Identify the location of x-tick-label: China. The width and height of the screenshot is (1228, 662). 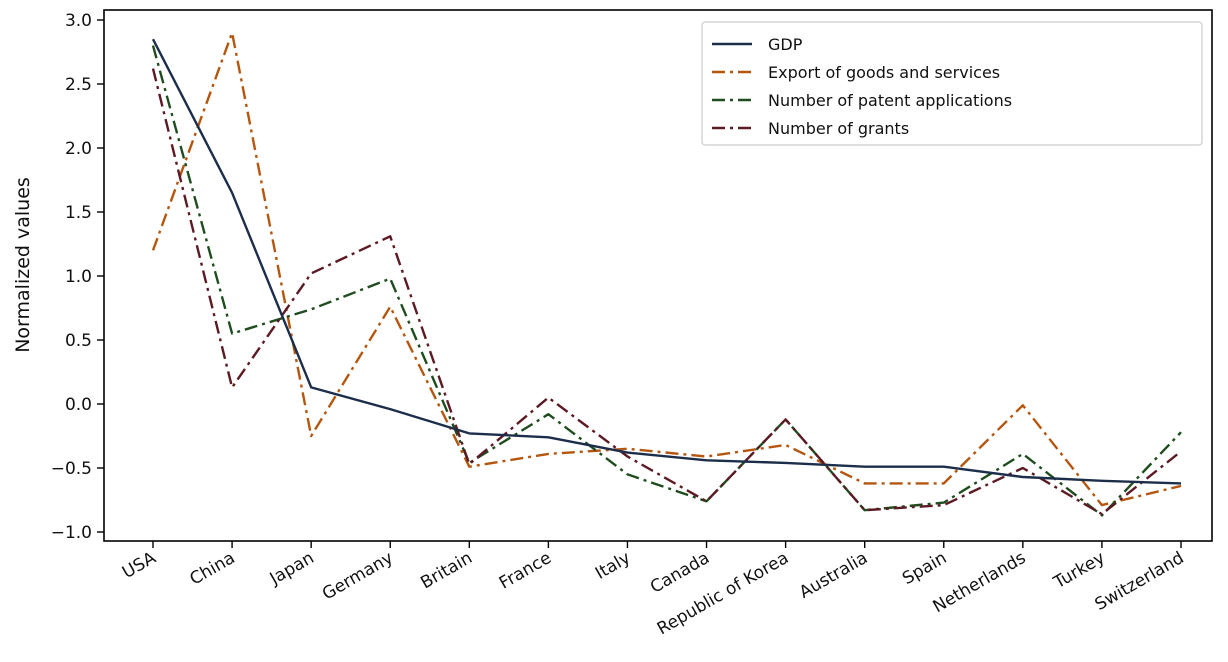
(213, 569).